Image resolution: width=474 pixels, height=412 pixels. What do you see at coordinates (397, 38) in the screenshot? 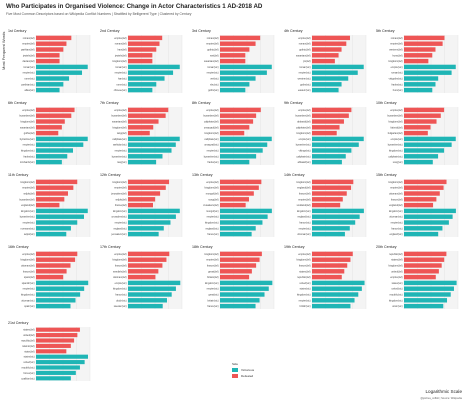
I see `category-label: roman(def)` at bounding box center [397, 38].